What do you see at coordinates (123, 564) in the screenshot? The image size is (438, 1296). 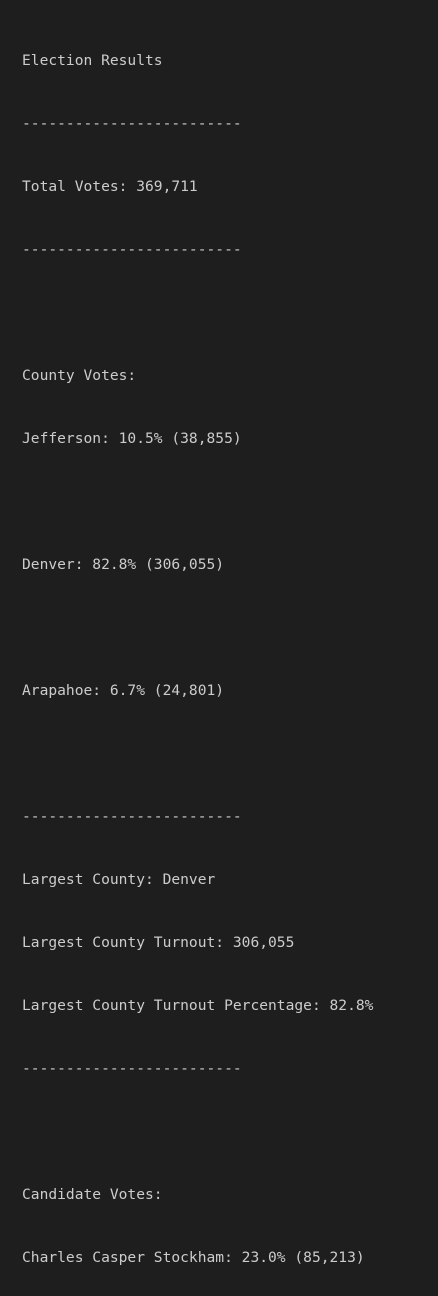 I see `county-line-denver: Denver: 82.8% (306,055)` at bounding box center [123, 564].